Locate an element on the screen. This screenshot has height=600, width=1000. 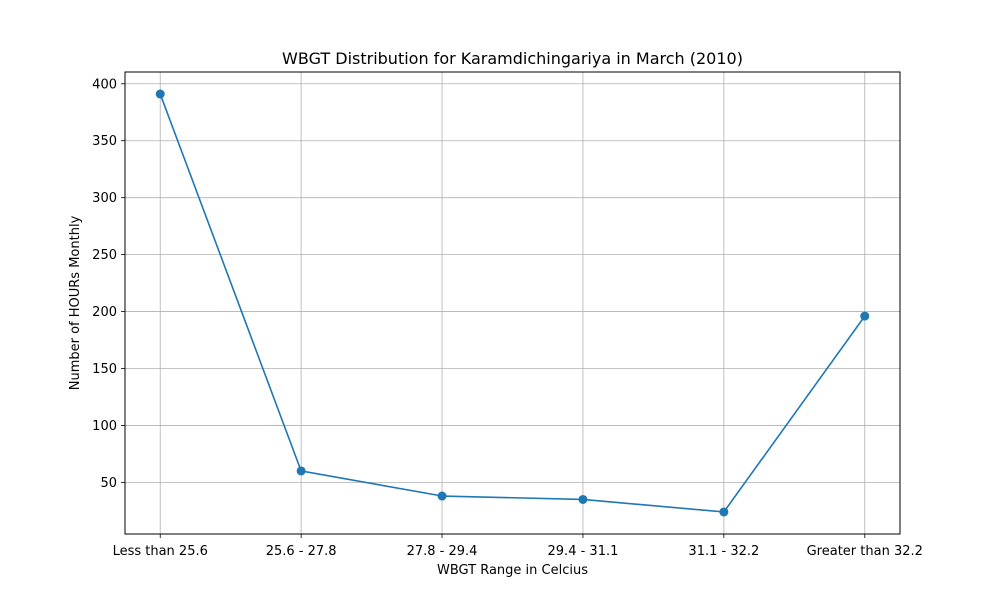
x-tick-label: 31.1 - 32.2 is located at coordinates (723, 551).